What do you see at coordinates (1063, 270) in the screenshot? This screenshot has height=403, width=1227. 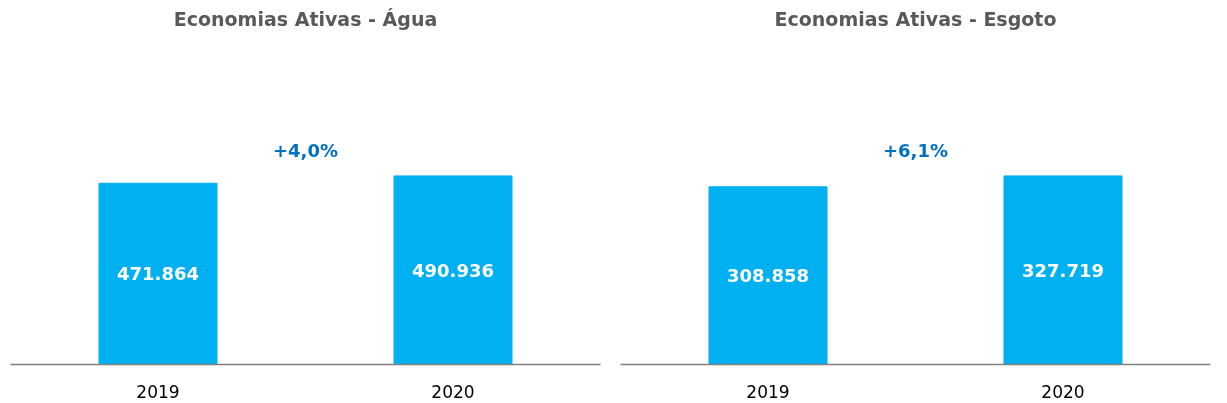 I see `data-label: 327.719` at bounding box center [1063, 270].